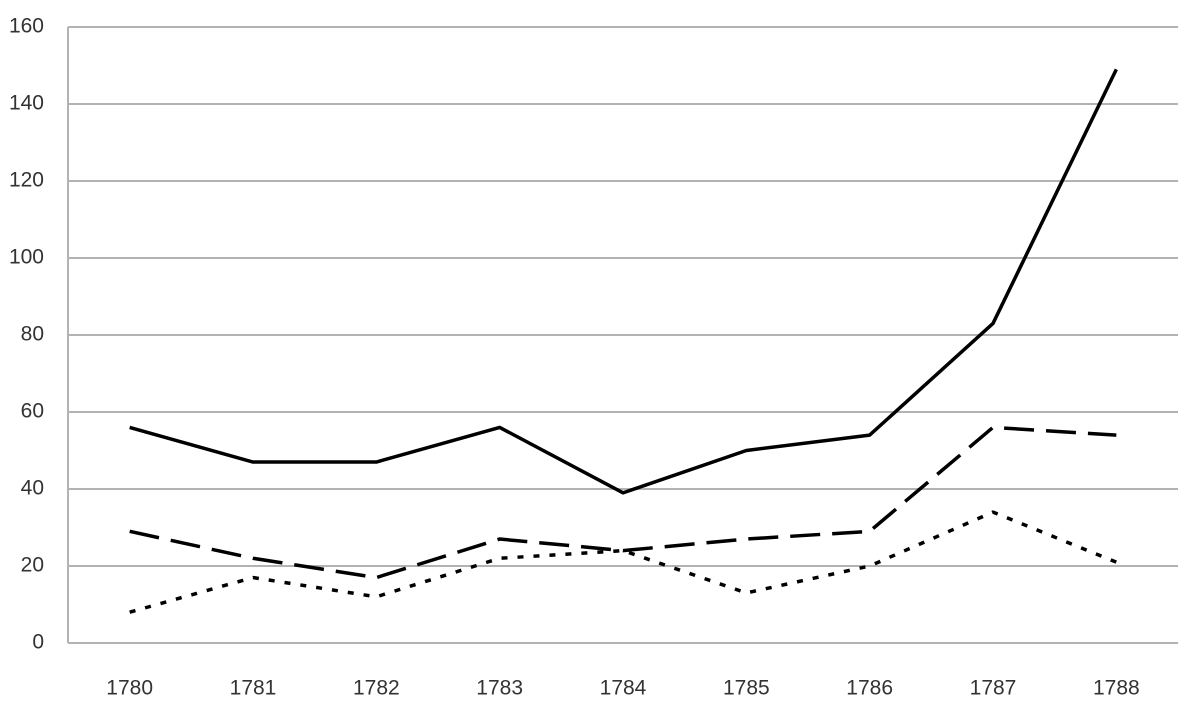 Image resolution: width=1200 pixels, height=713 pixels. Describe the element at coordinates (129, 688) in the screenshot. I see `x-tick-label: 1780` at that location.